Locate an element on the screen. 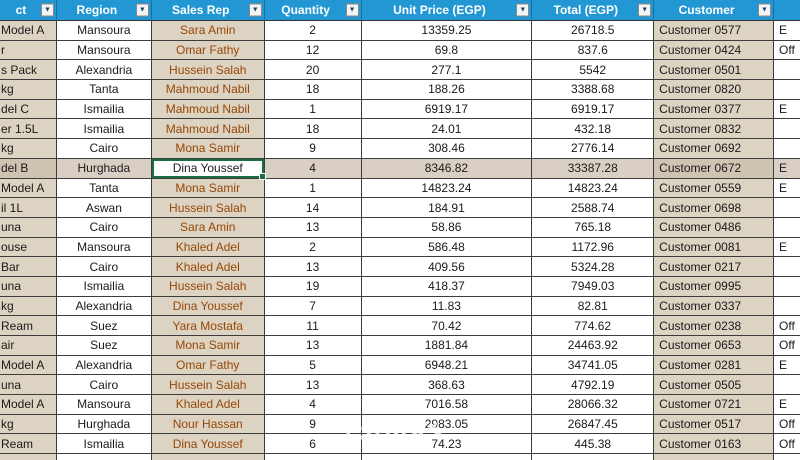 The height and width of the screenshot is (460, 800). cell-sales_rep: Yara Mostafa is located at coordinates (208, 326).